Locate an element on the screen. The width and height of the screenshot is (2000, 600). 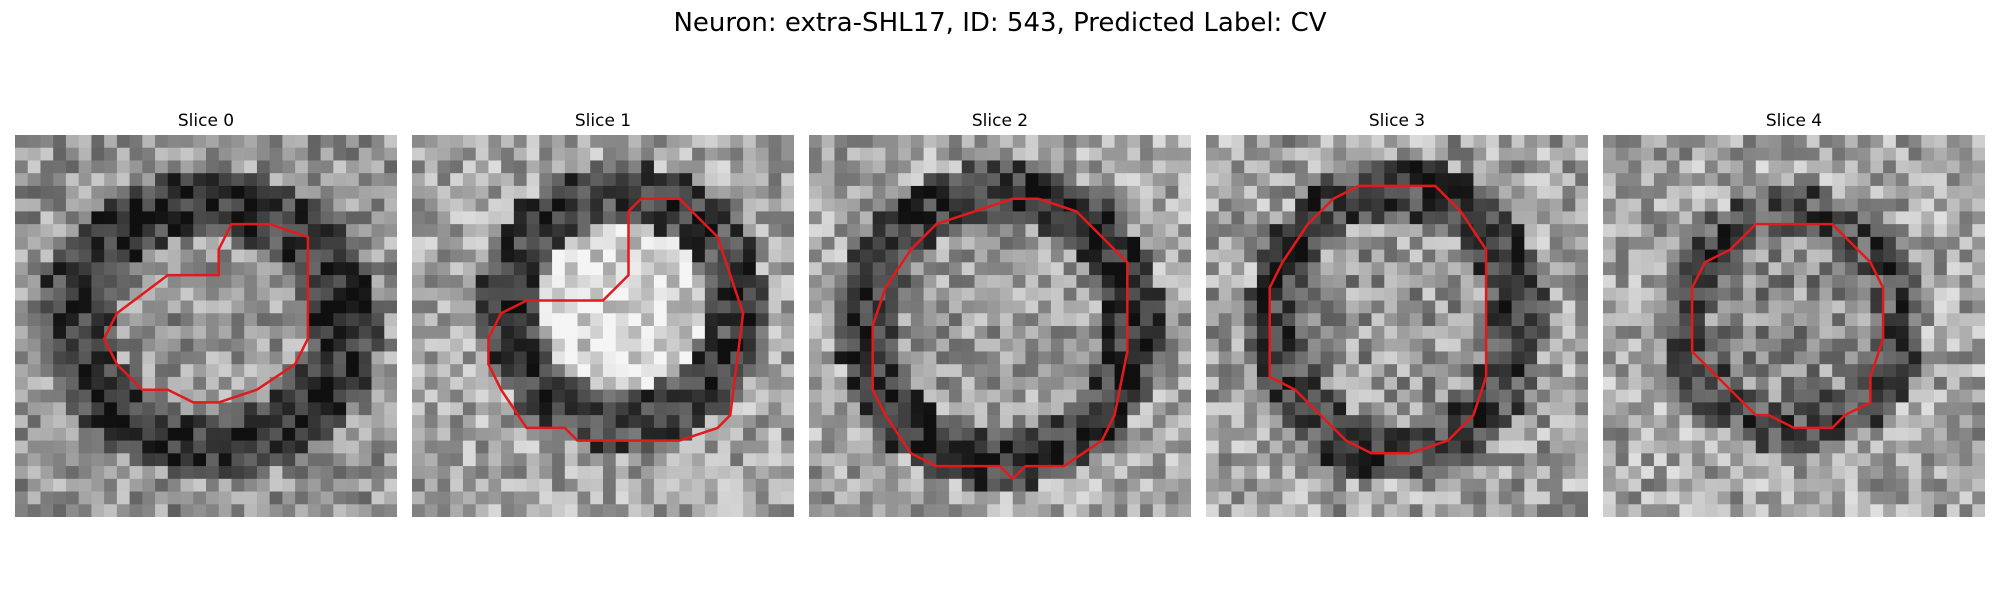
slice-title-4: Slice 4 is located at coordinates (1794, 121).